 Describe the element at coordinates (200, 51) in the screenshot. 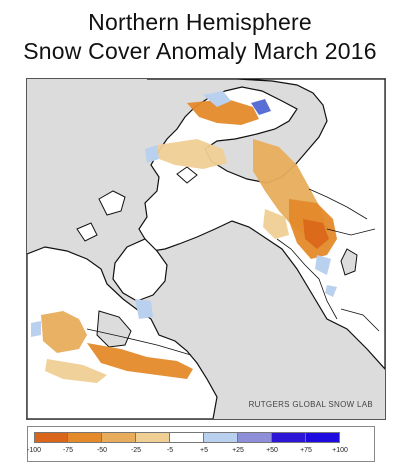

I see `title-line-2: Snow Cover Anomaly March 2016` at that location.